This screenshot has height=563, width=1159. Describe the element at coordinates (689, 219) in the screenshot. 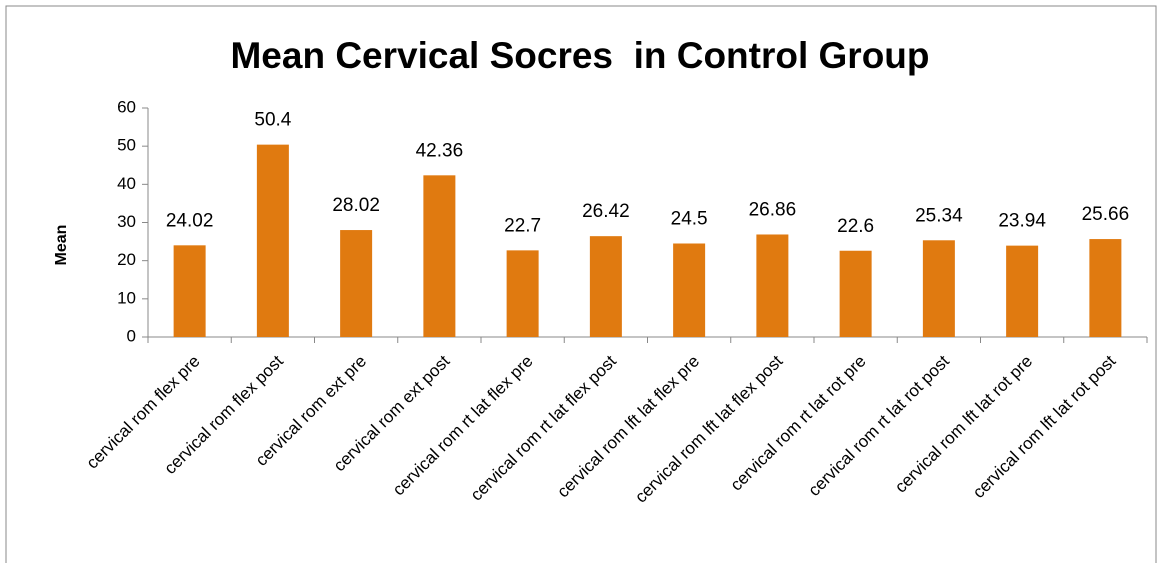

I see `value-label: 24.5` at that location.